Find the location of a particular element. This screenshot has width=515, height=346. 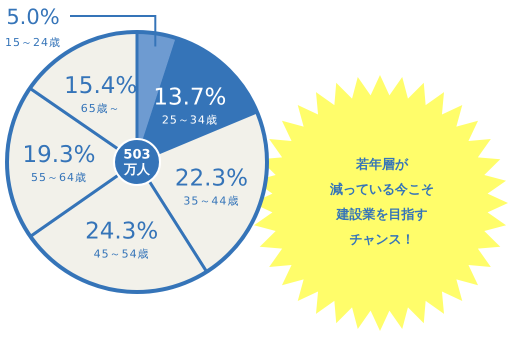

data-label: 19.3% is located at coordinates (59, 155).